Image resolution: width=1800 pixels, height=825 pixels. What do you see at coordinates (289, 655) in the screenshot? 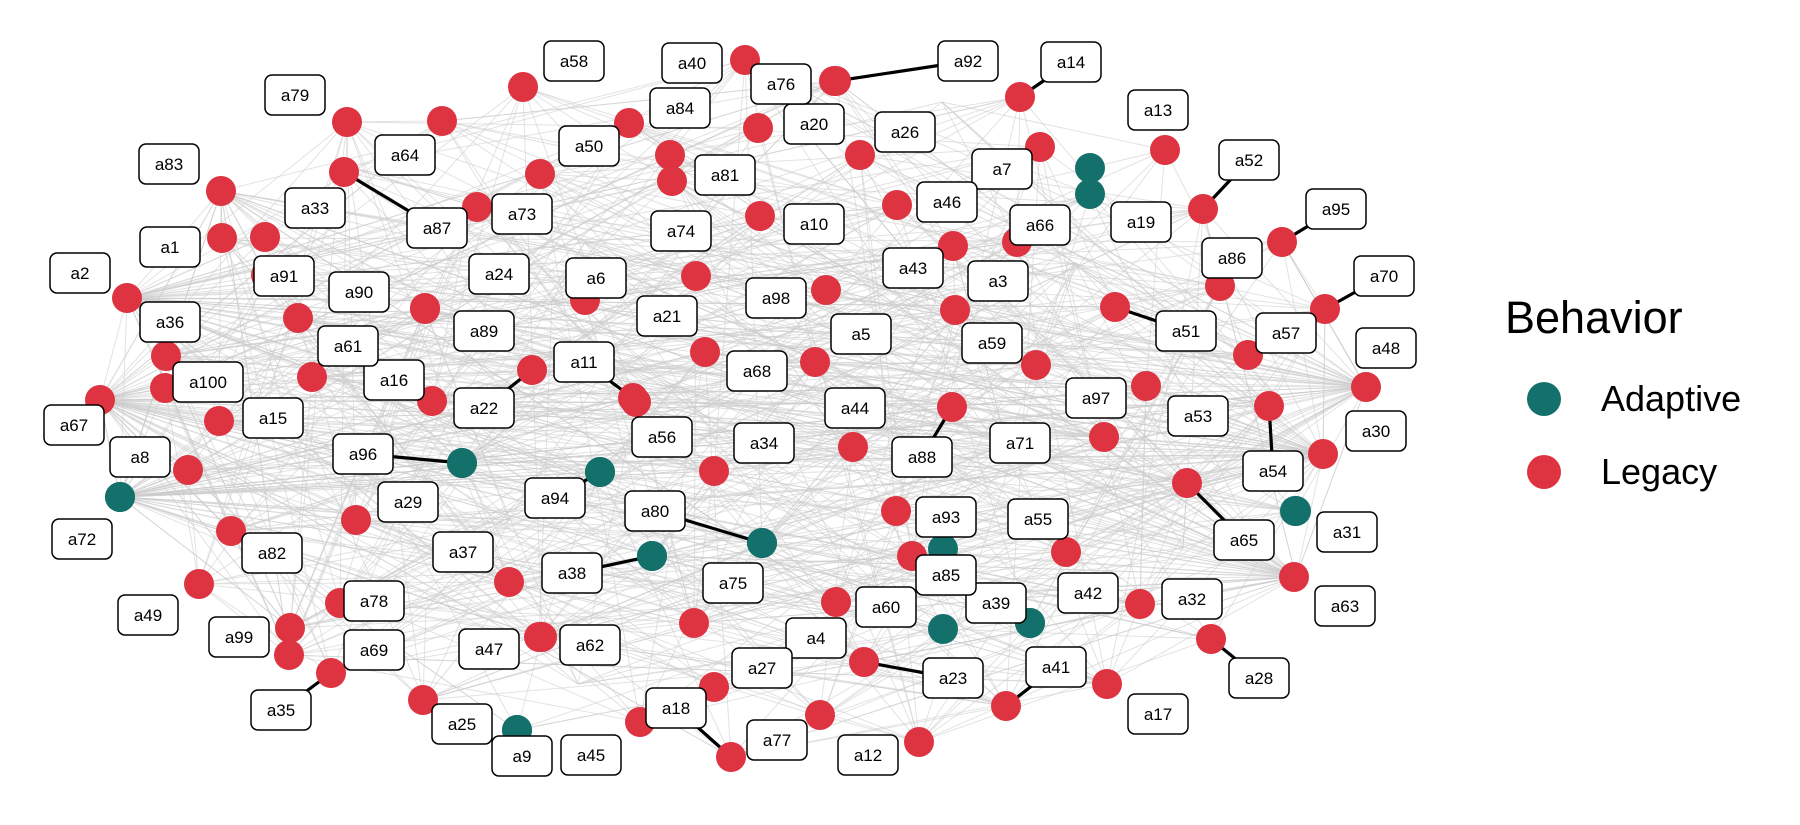
I see `node-a69` at bounding box center [289, 655].